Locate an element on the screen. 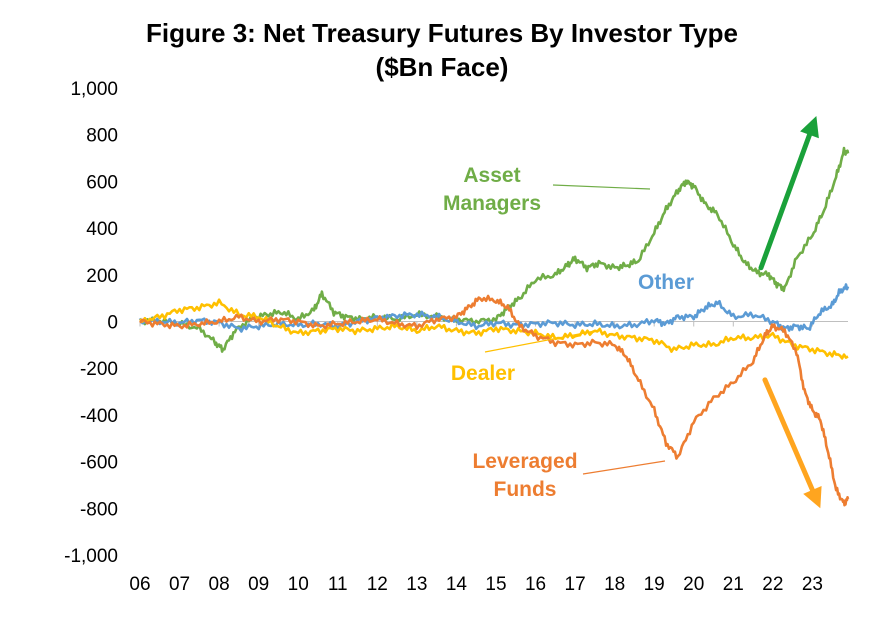 This screenshot has height=621, width=884. y-tick-label: 600 is located at coordinates (102, 182).